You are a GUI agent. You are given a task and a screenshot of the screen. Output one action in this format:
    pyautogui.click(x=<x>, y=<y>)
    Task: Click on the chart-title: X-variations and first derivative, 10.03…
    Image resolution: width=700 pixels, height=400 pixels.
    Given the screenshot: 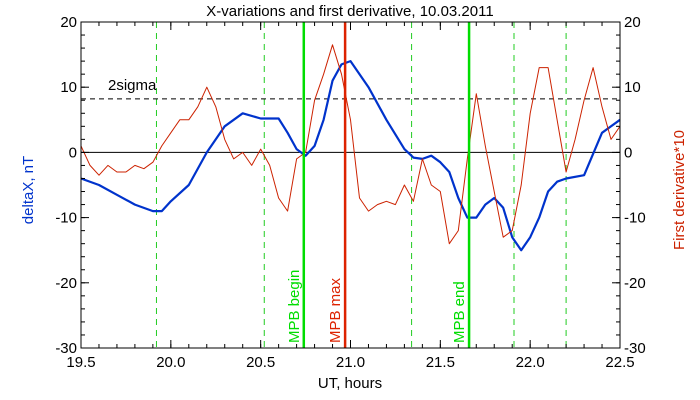 What is the action you would take?
    pyautogui.click(x=349, y=11)
    